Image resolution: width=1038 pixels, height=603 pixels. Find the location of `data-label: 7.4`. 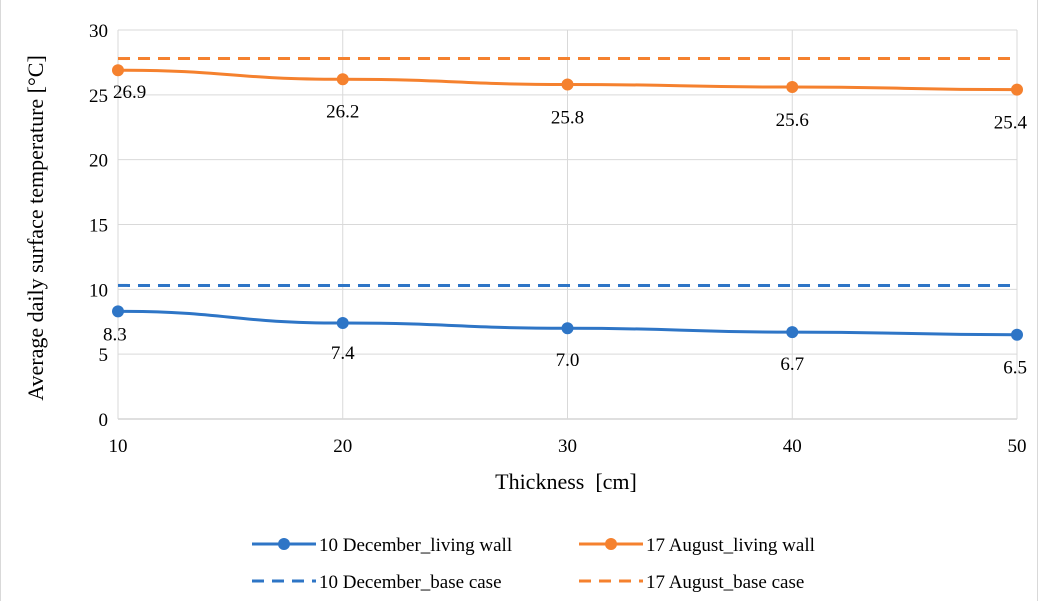

data-label: 7.4 is located at coordinates (343, 353).